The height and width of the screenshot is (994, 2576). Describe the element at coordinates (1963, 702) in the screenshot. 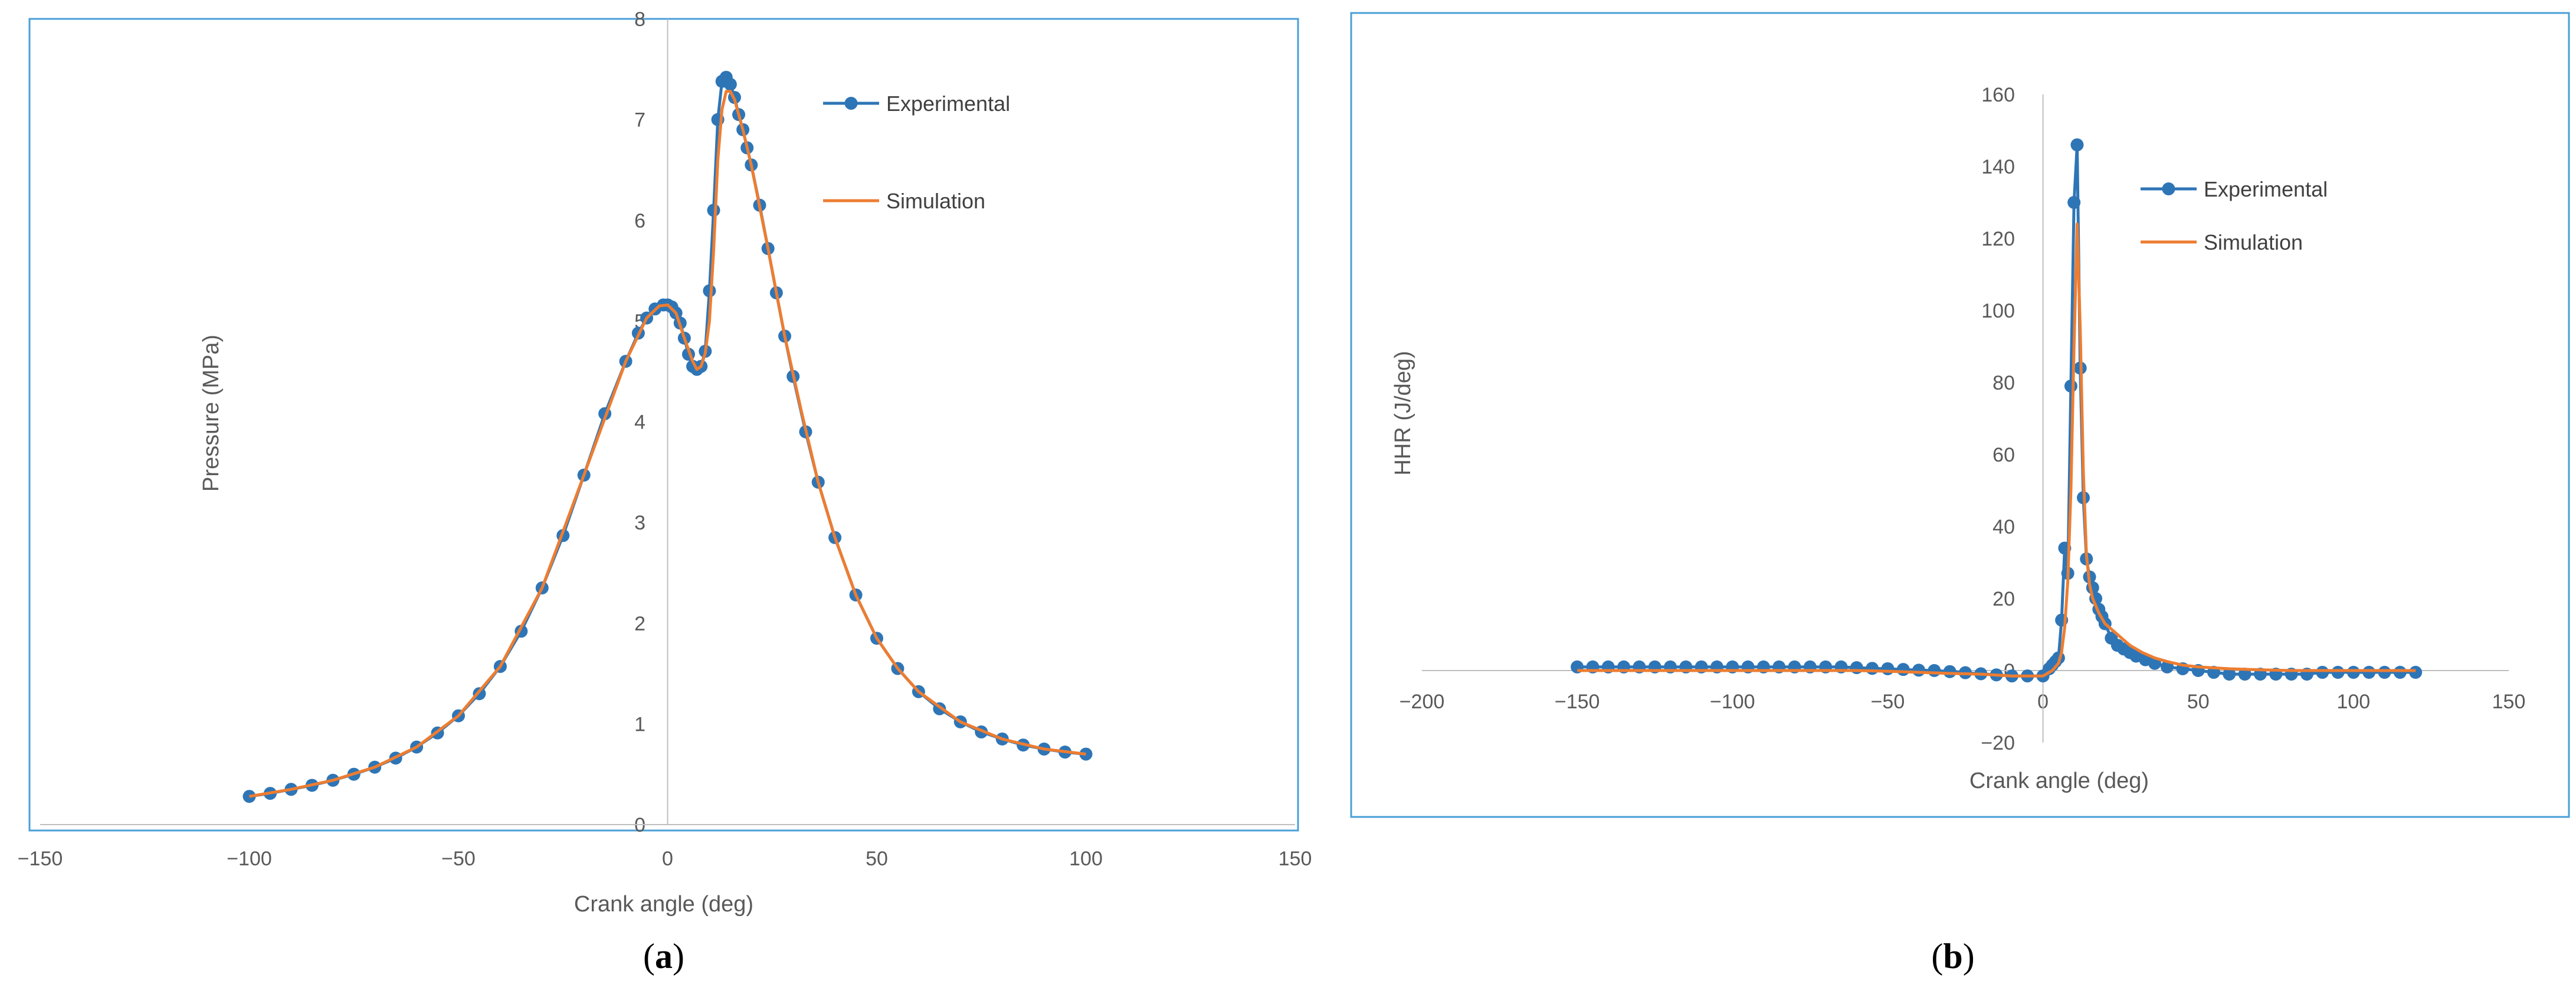

I see `x-tick-labels-b: −200 −150 −100 −50 0 50 100 150` at that location.